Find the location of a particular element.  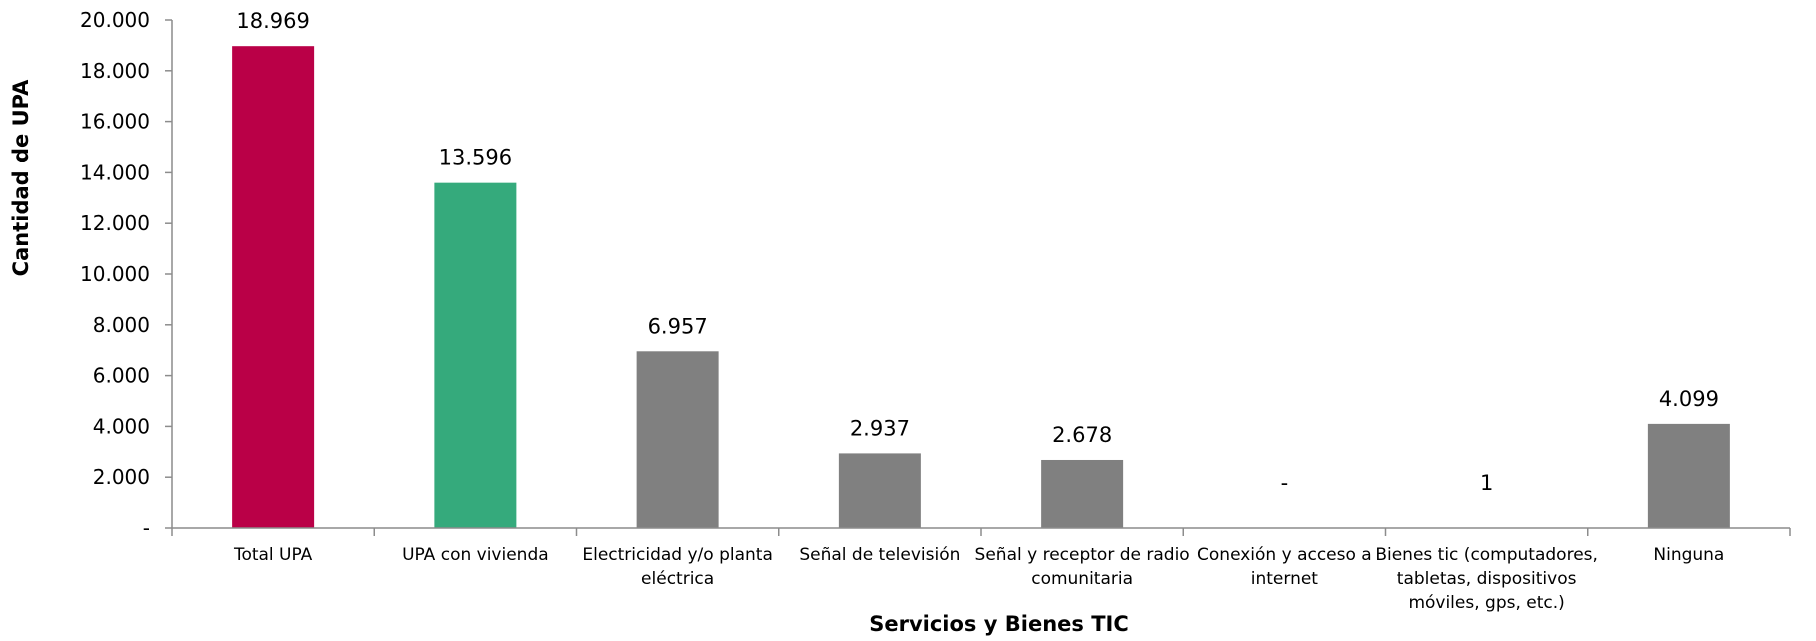

data-label: 1 is located at coordinates (1486, 483).